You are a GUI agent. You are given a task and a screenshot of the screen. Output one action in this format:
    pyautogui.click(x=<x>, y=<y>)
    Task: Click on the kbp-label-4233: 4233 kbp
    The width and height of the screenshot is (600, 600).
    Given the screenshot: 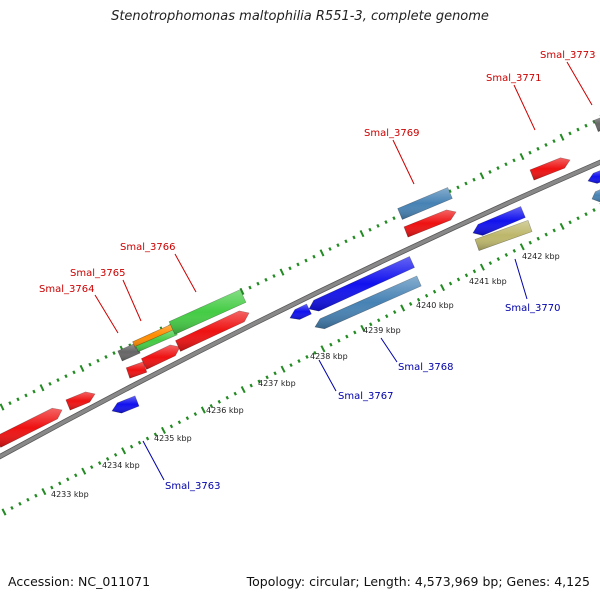 What is the action you would take?
    pyautogui.click(x=70, y=494)
    